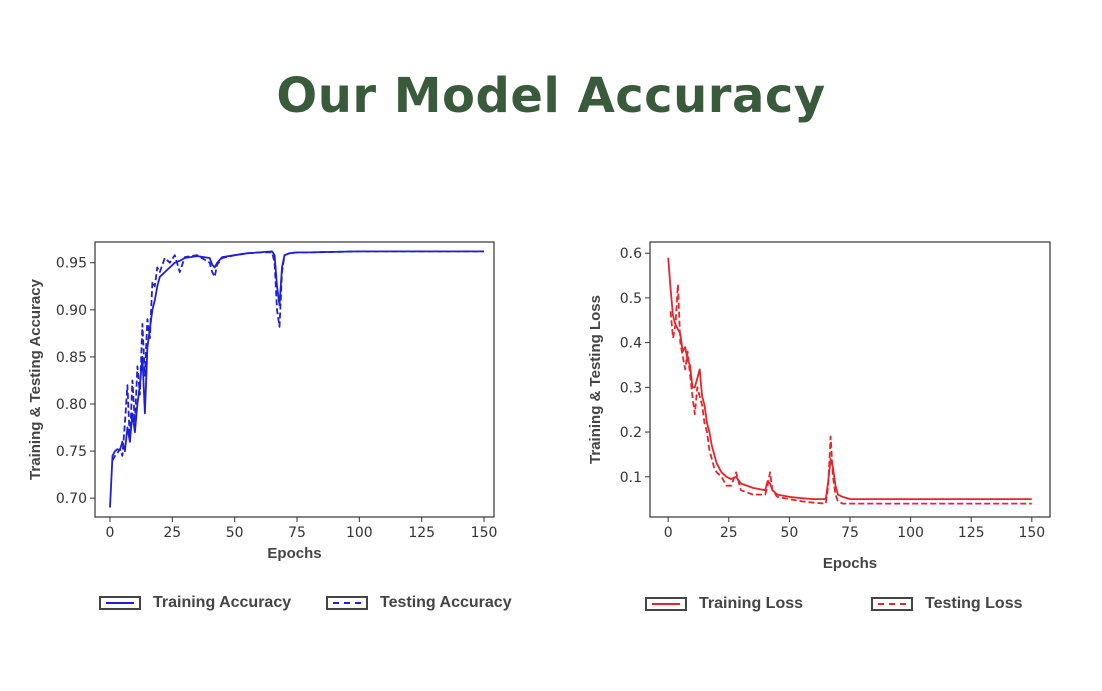 This screenshot has height=691, width=1102. What do you see at coordinates (631, 299) in the screenshot?
I see `y-tick-label: 0.5` at bounding box center [631, 299].